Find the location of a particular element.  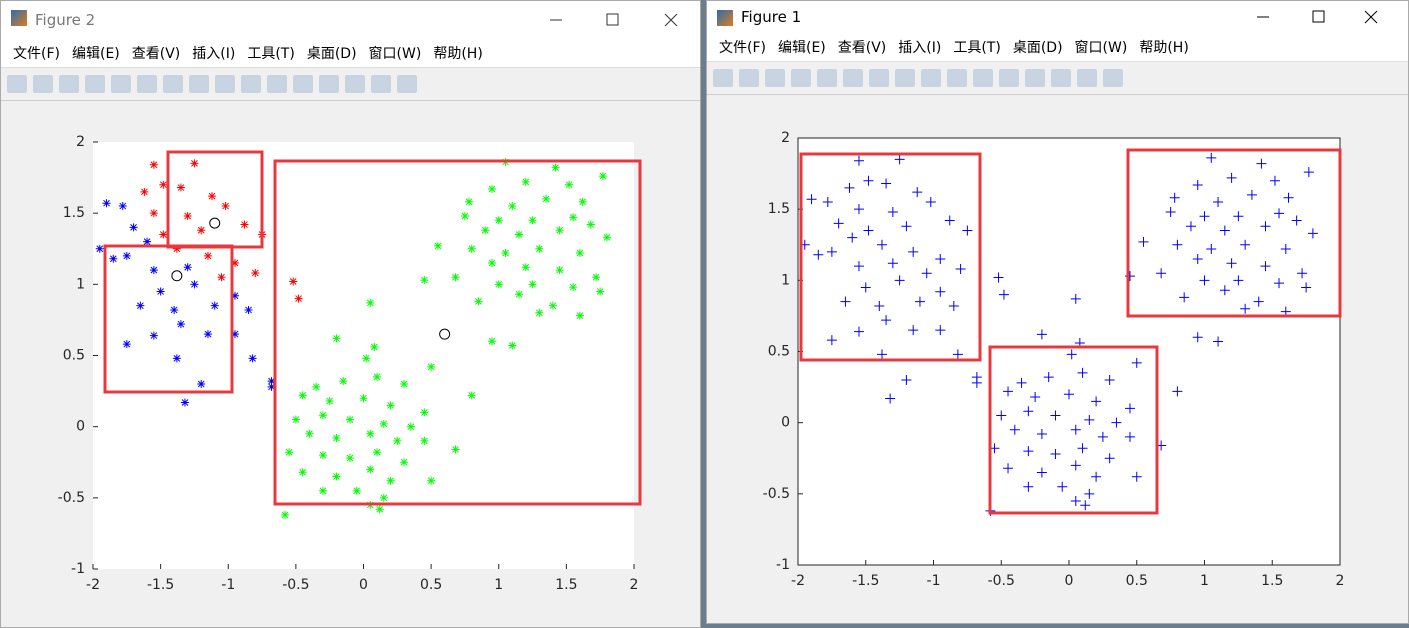

window-title: Figure 2 is located at coordinates (65, 20).